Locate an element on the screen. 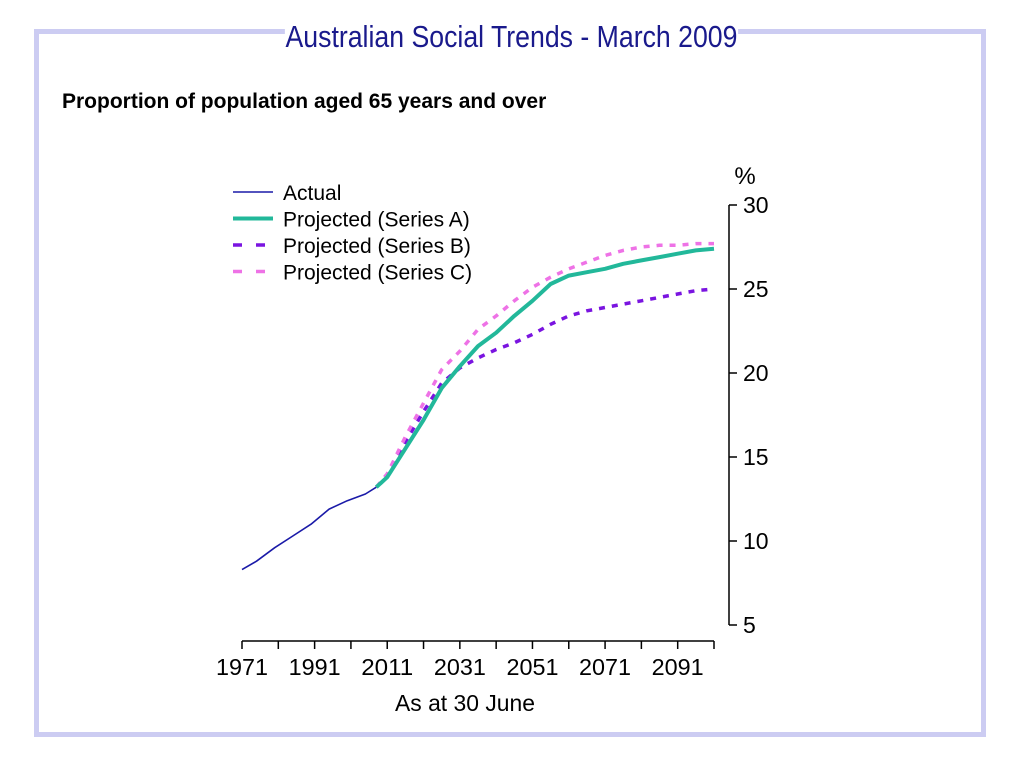 Image resolution: width=1023 pixels, height=767 pixels. legend-entry-label: Projected (Series B) is located at coordinates (377, 246).